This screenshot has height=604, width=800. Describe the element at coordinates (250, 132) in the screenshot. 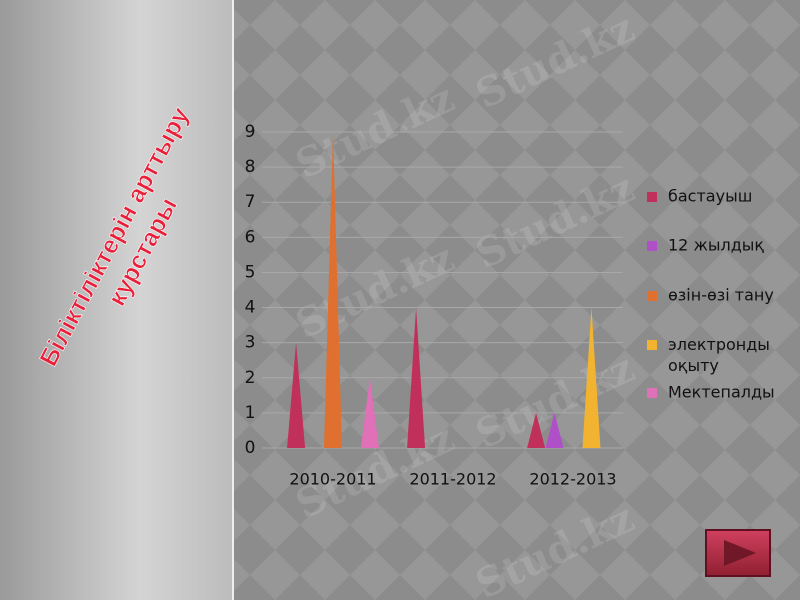

I see `y-tick-label: 9` at that location.